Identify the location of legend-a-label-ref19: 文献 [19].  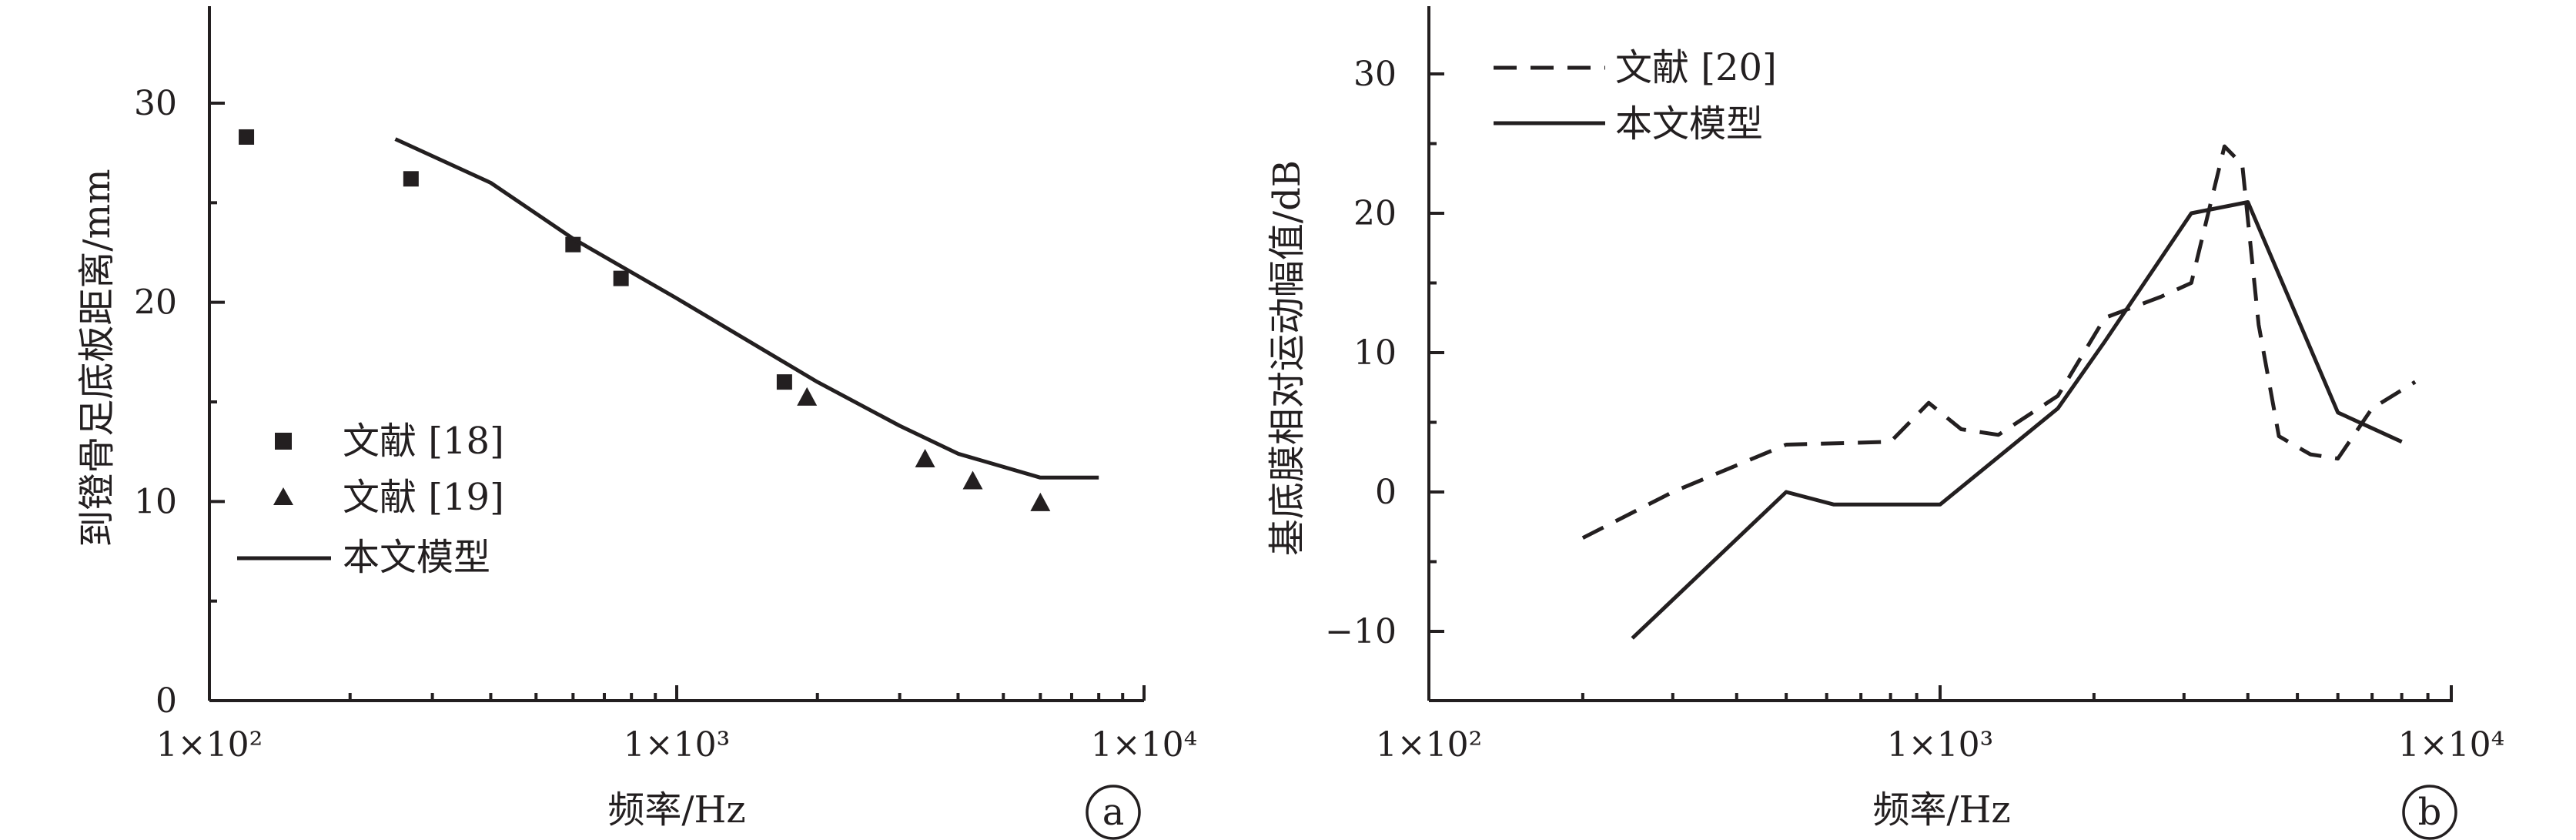
(423, 497).